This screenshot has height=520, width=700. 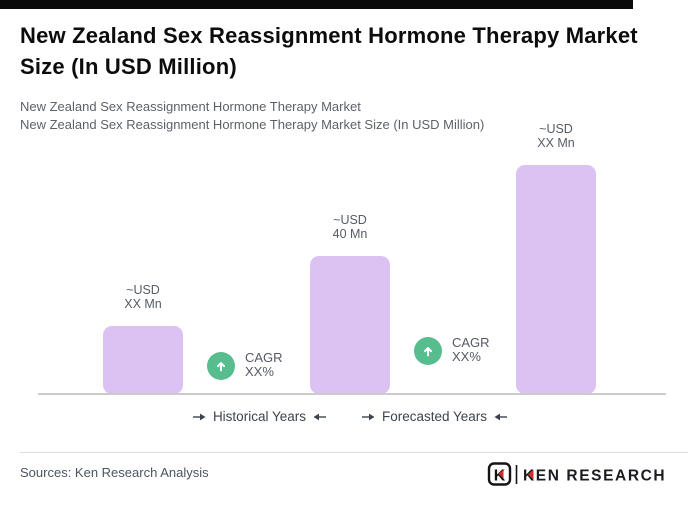 I want to click on bar2-value-line2: 40 Mn, so click(x=350, y=234).